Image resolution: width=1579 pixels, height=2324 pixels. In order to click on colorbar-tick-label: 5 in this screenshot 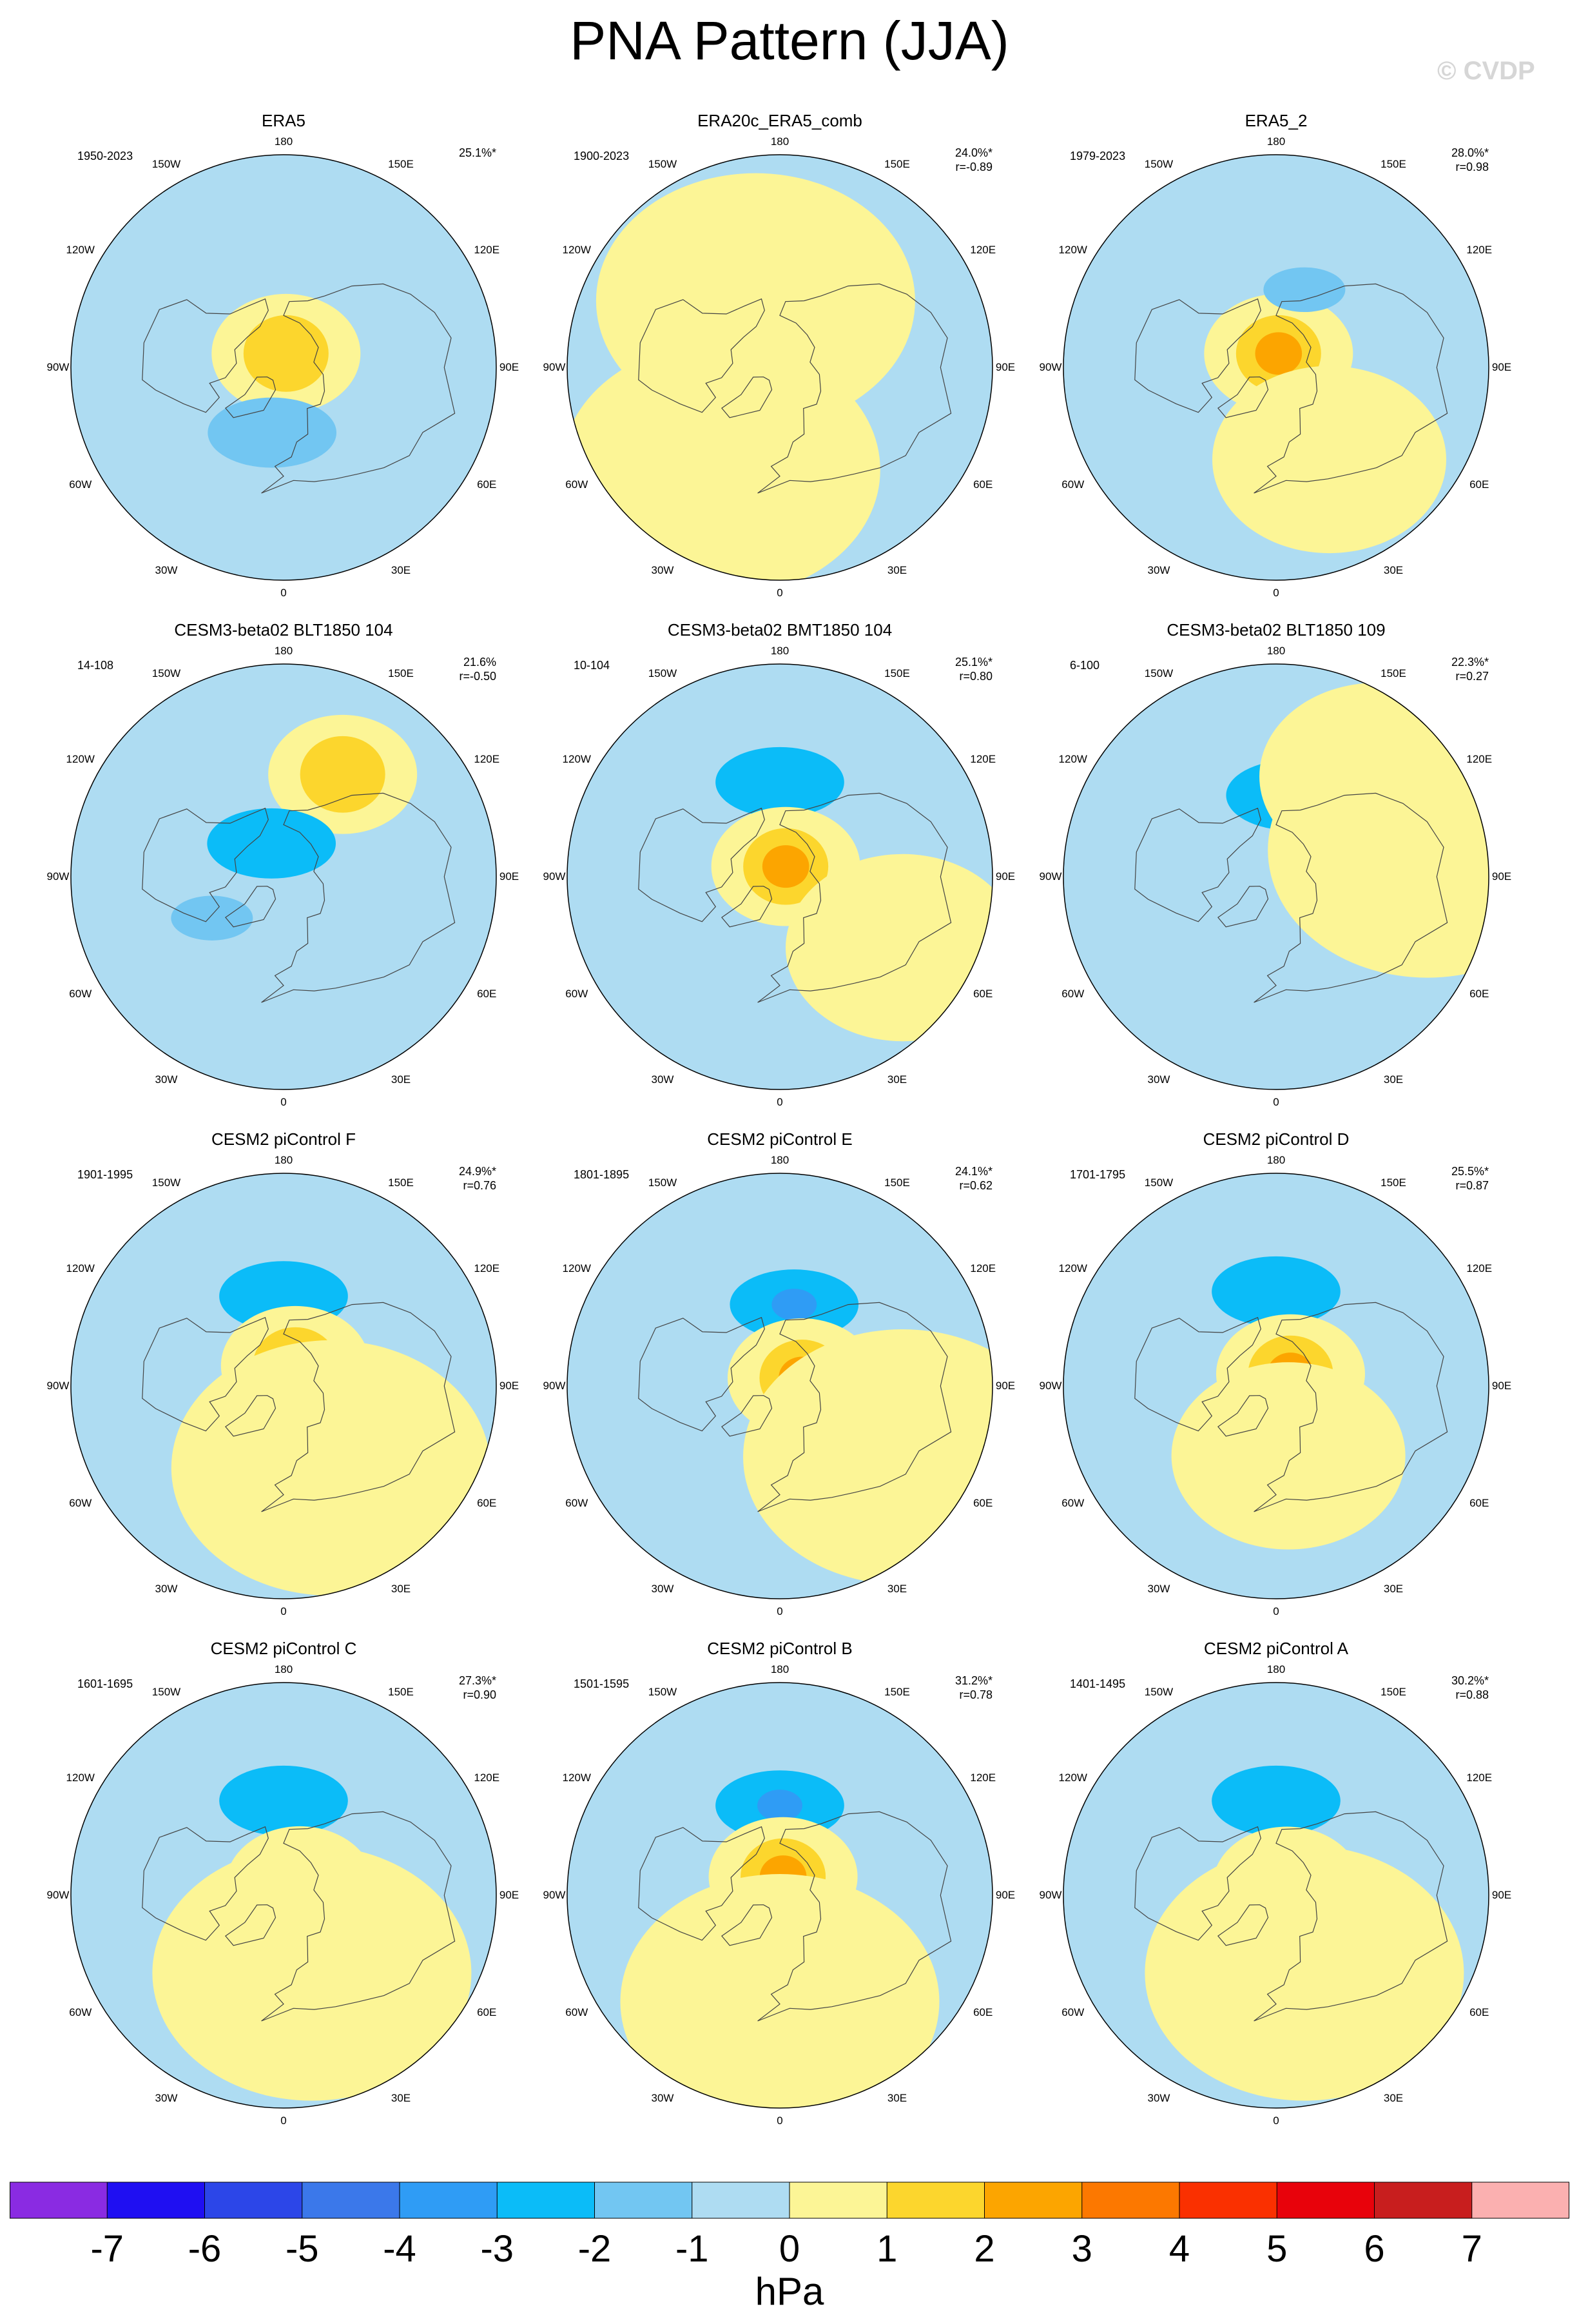, I will do `click(1277, 2249)`.